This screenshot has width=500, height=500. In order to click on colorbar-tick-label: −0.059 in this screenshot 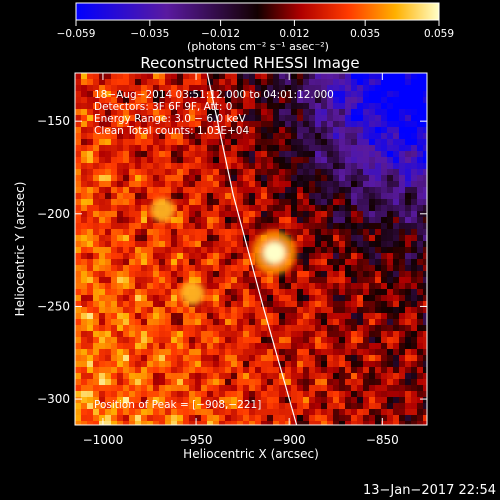, I will do `click(76, 34)`.